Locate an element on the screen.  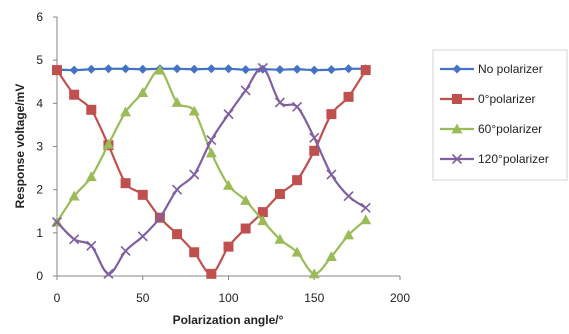
x-tick-label: 0 is located at coordinates (57, 298).